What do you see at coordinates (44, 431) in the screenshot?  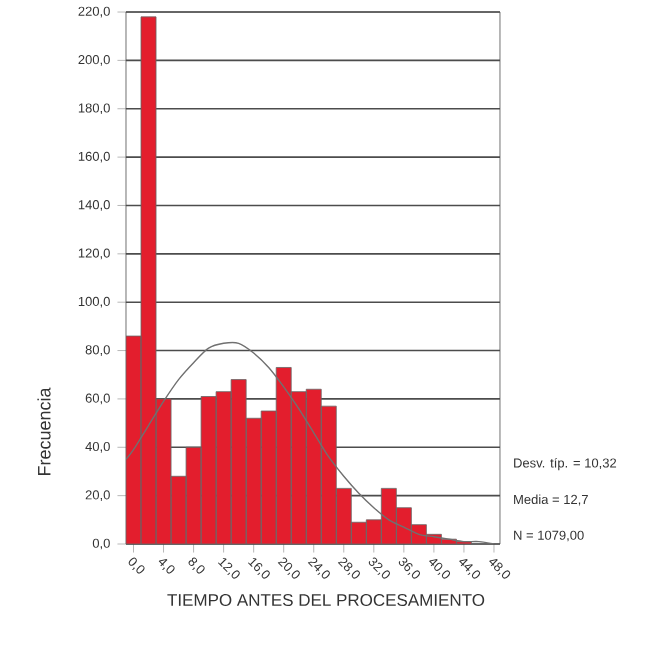 I see `y-axis-title: Frecuencia` at bounding box center [44, 431].